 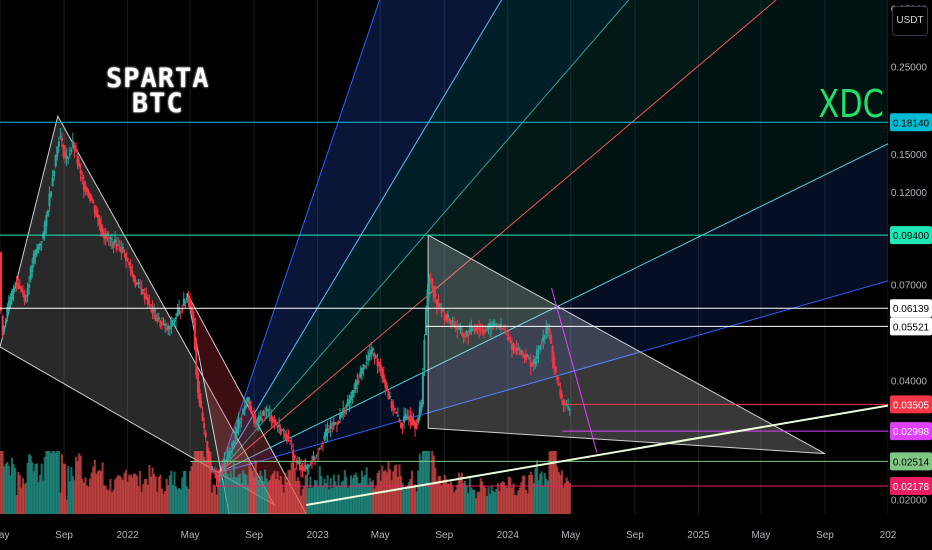 What do you see at coordinates (570, 535) in the screenshot?
I see `x-tick-label-9: May` at bounding box center [570, 535].